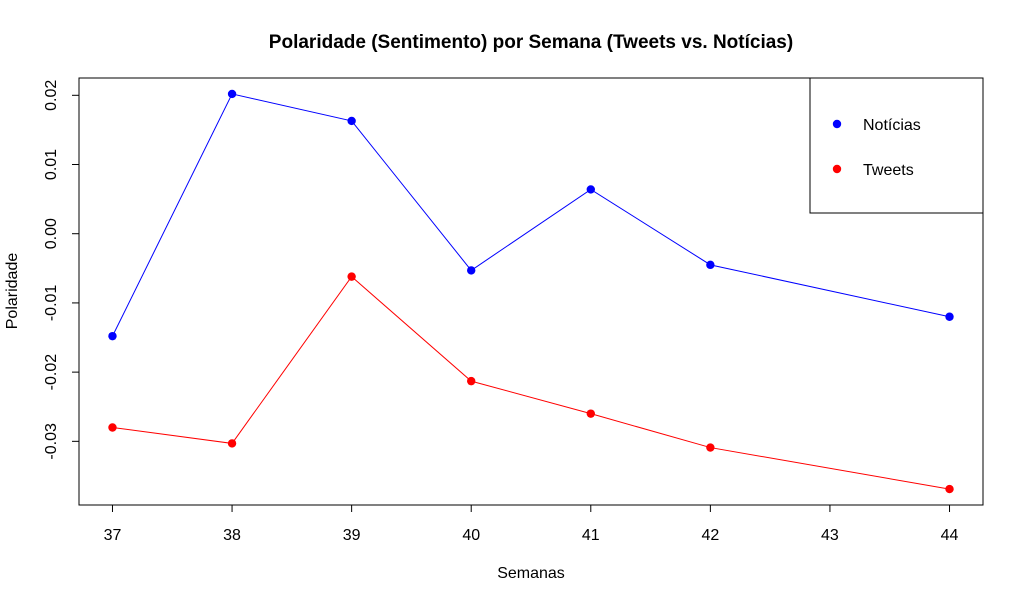 This screenshot has width=1024, height=603. Describe the element at coordinates (51, 95) in the screenshot. I see `y-tick-label: 0.02` at that location.